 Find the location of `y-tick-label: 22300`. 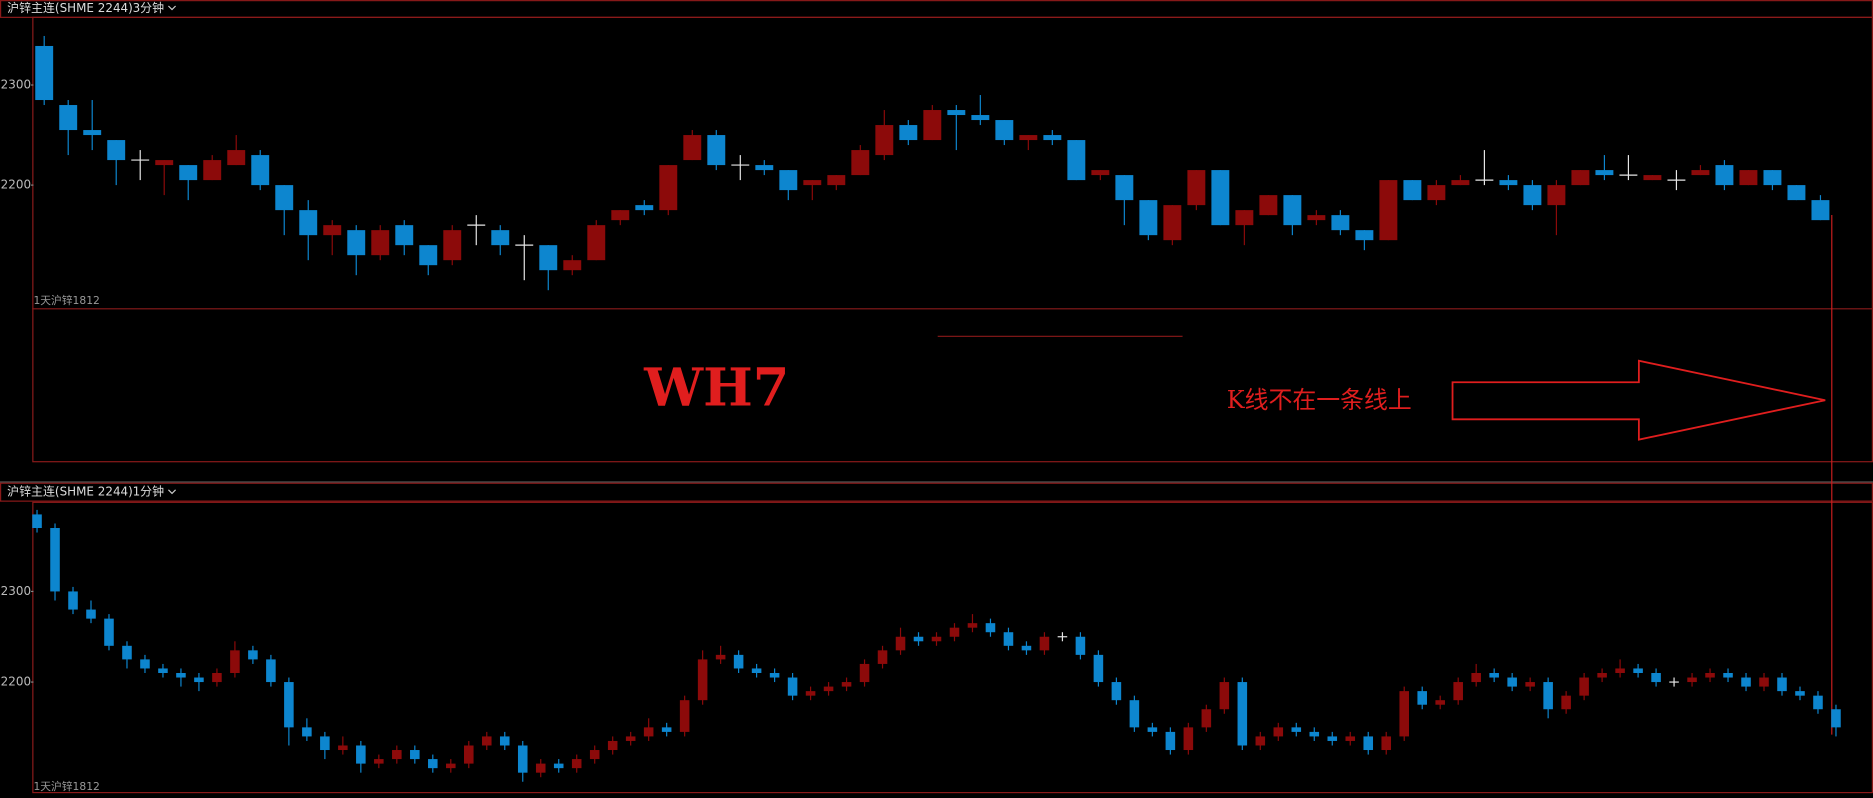

y-tick-label: 22300 is located at coordinates (15, 591).